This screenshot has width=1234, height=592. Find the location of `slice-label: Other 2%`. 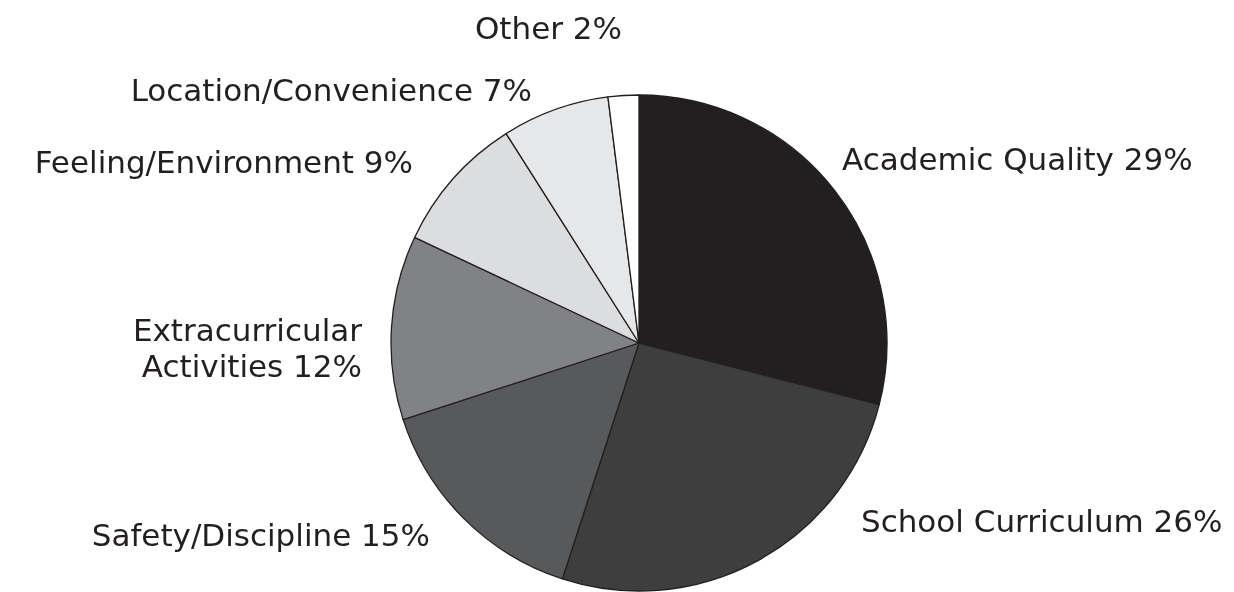

slice-label: Other 2% is located at coordinates (548, 28).